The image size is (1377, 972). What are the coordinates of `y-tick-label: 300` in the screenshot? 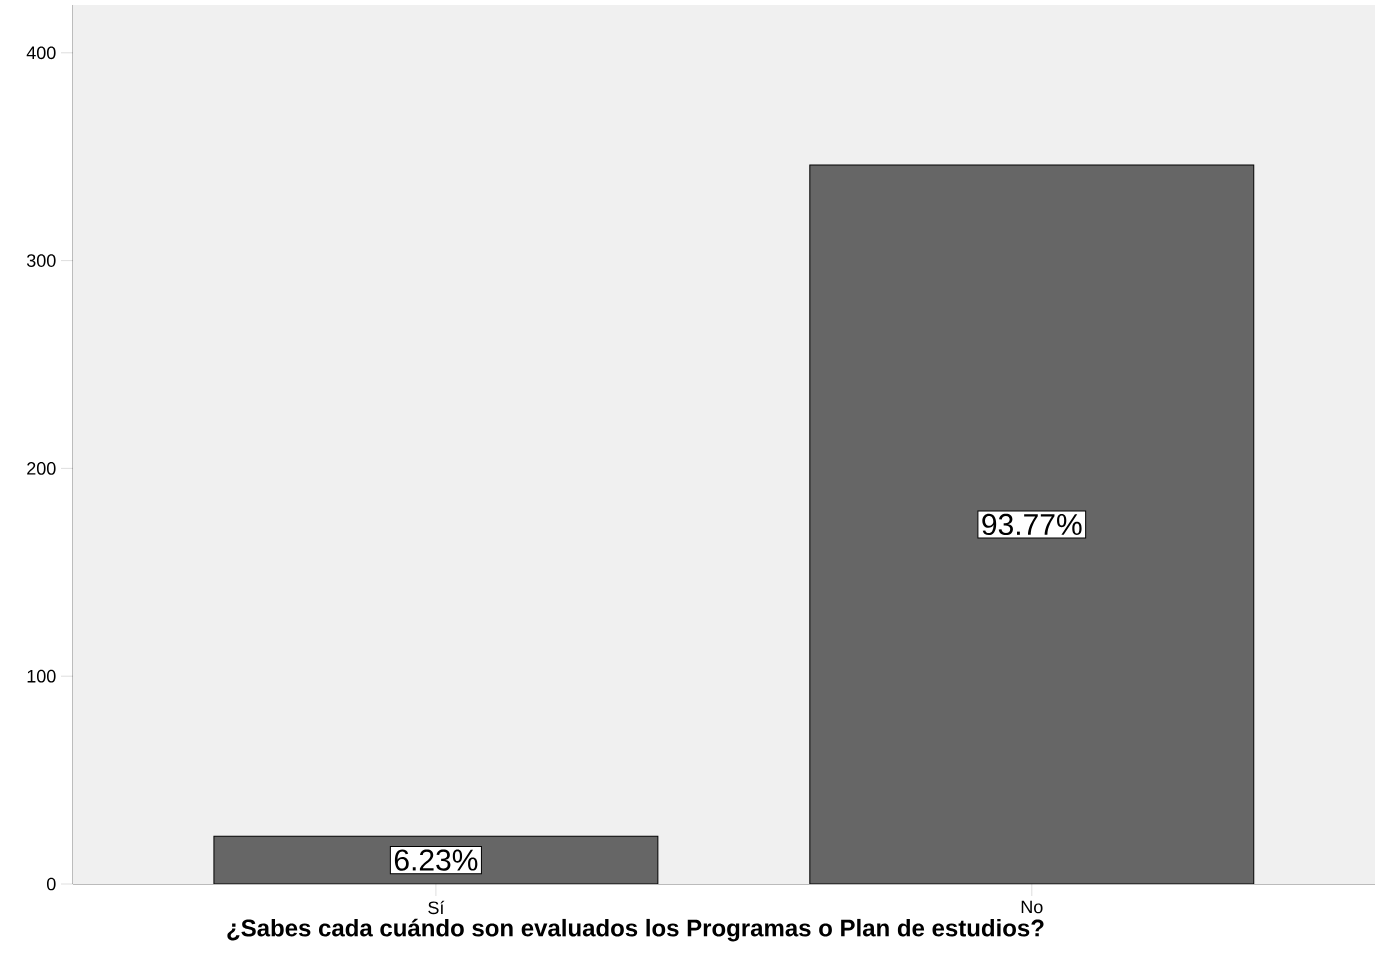 It's located at (41, 260).